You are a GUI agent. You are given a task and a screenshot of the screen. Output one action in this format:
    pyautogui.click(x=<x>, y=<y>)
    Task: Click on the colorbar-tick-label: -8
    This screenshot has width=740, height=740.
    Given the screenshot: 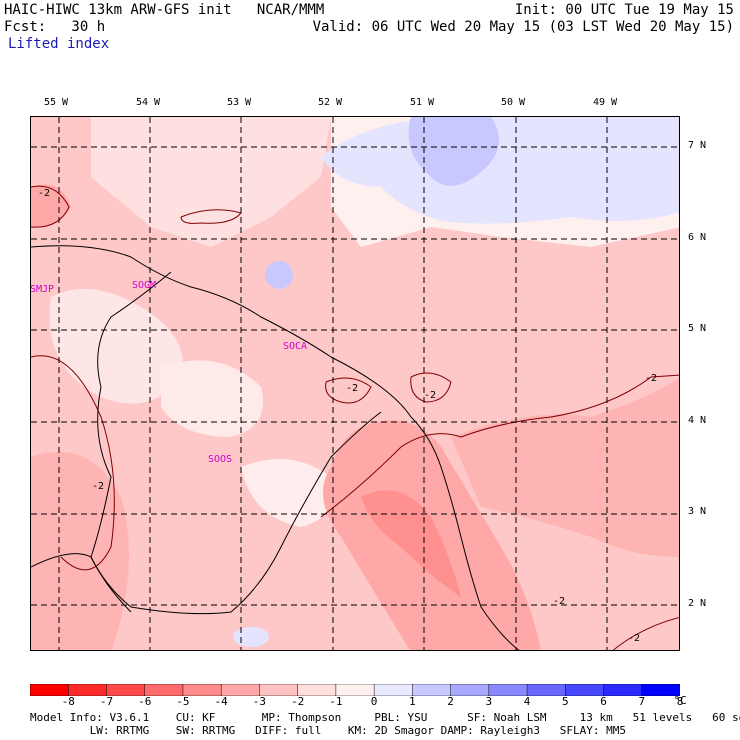 What is the action you would take?
    pyautogui.click(x=68, y=701)
    